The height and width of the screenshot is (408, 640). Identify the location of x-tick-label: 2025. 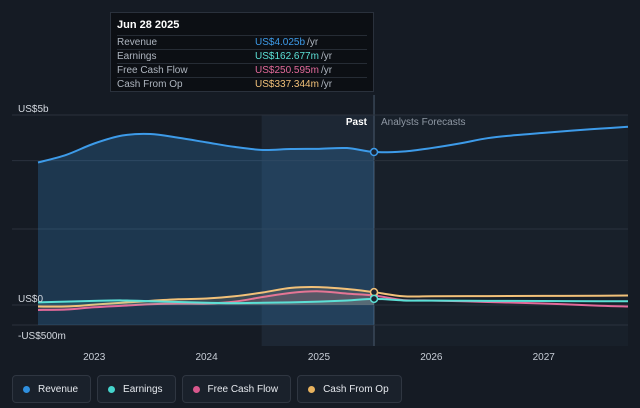
(319, 357).